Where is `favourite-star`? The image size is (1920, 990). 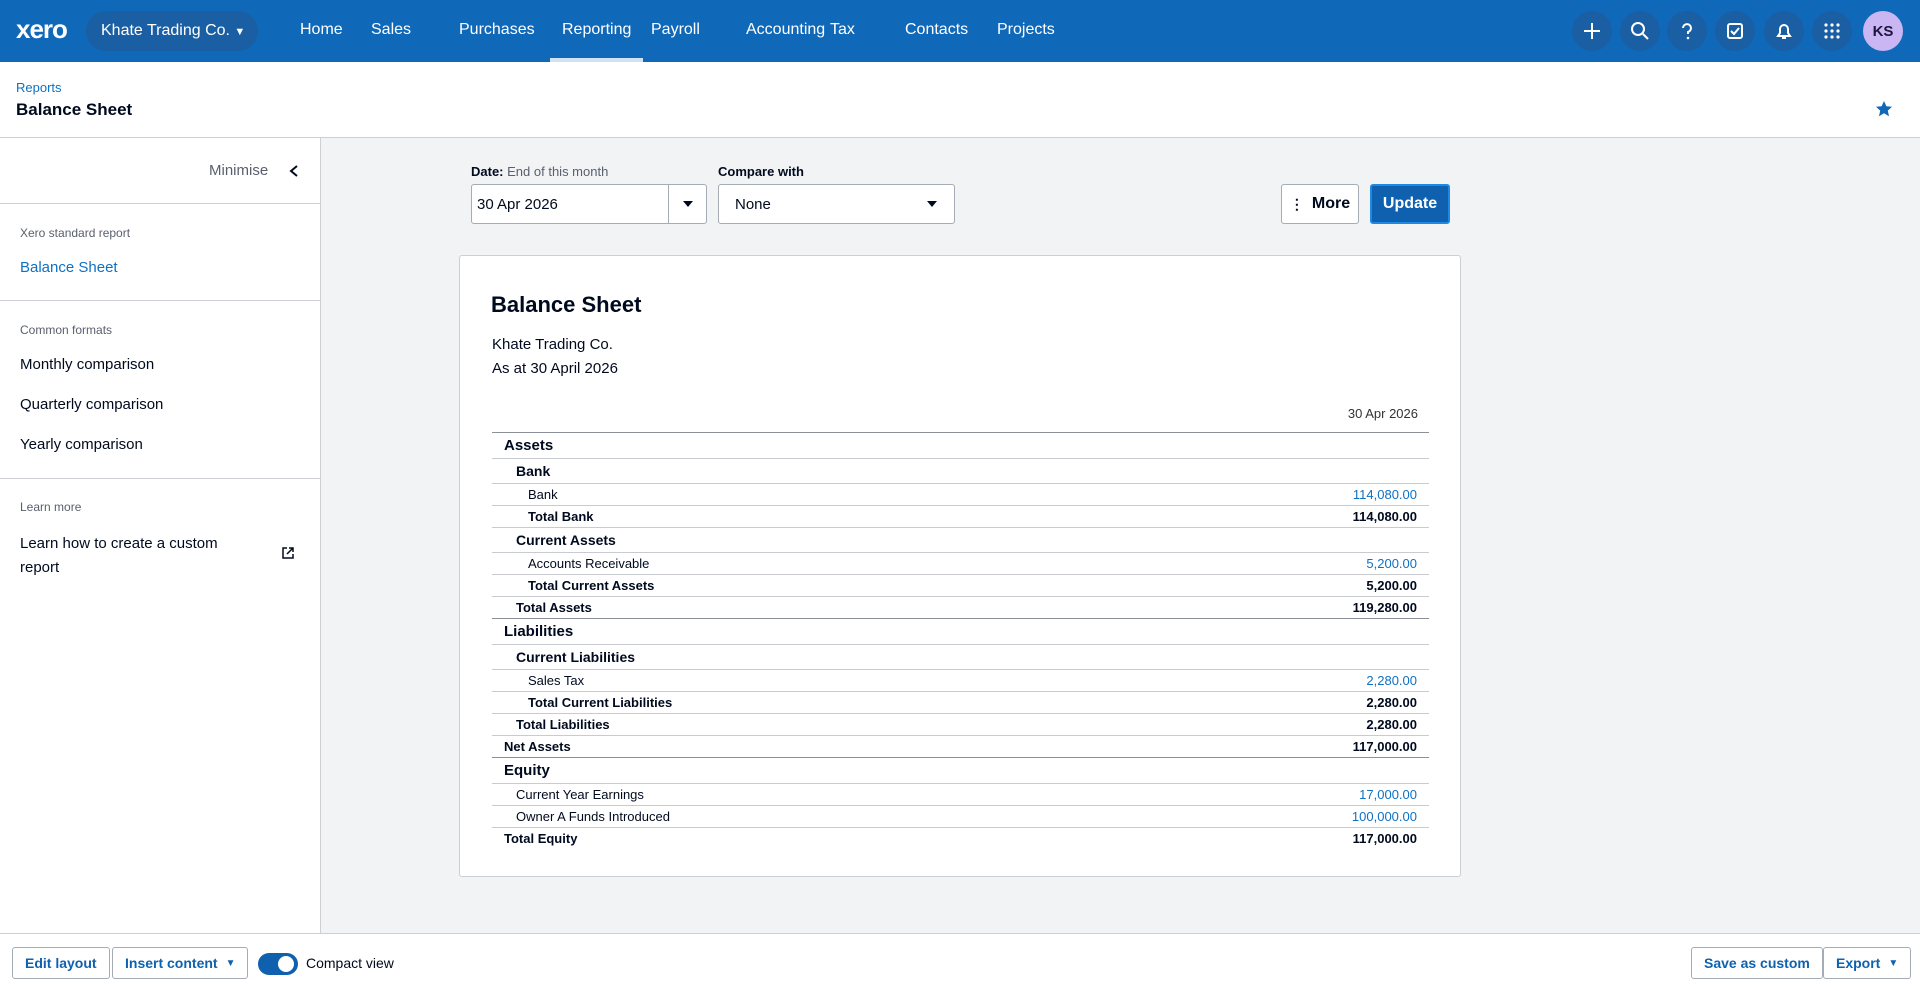 favourite-star is located at coordinates (1884, 109).